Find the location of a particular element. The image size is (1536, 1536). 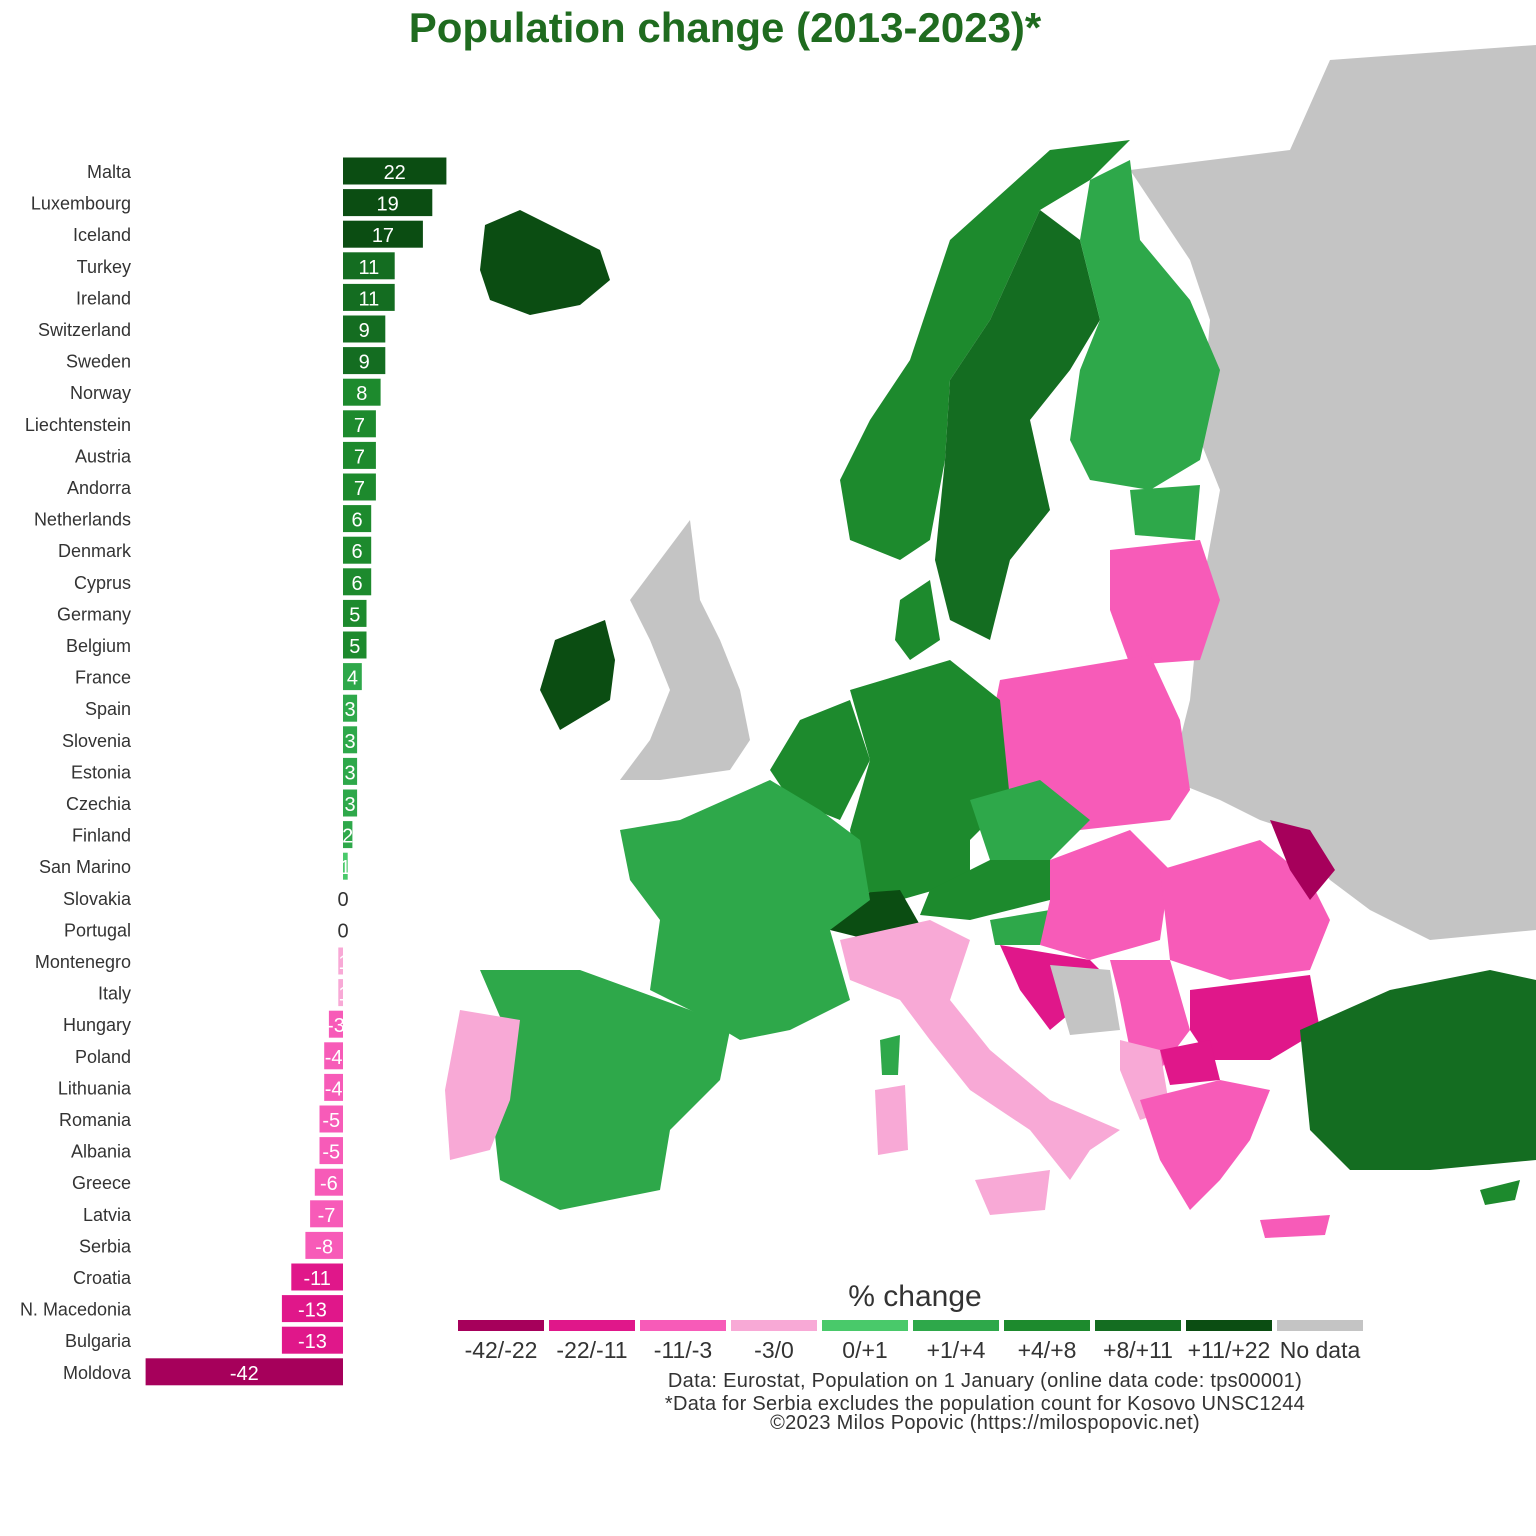

value-label: -8 is located at coordinates (324, 1247).